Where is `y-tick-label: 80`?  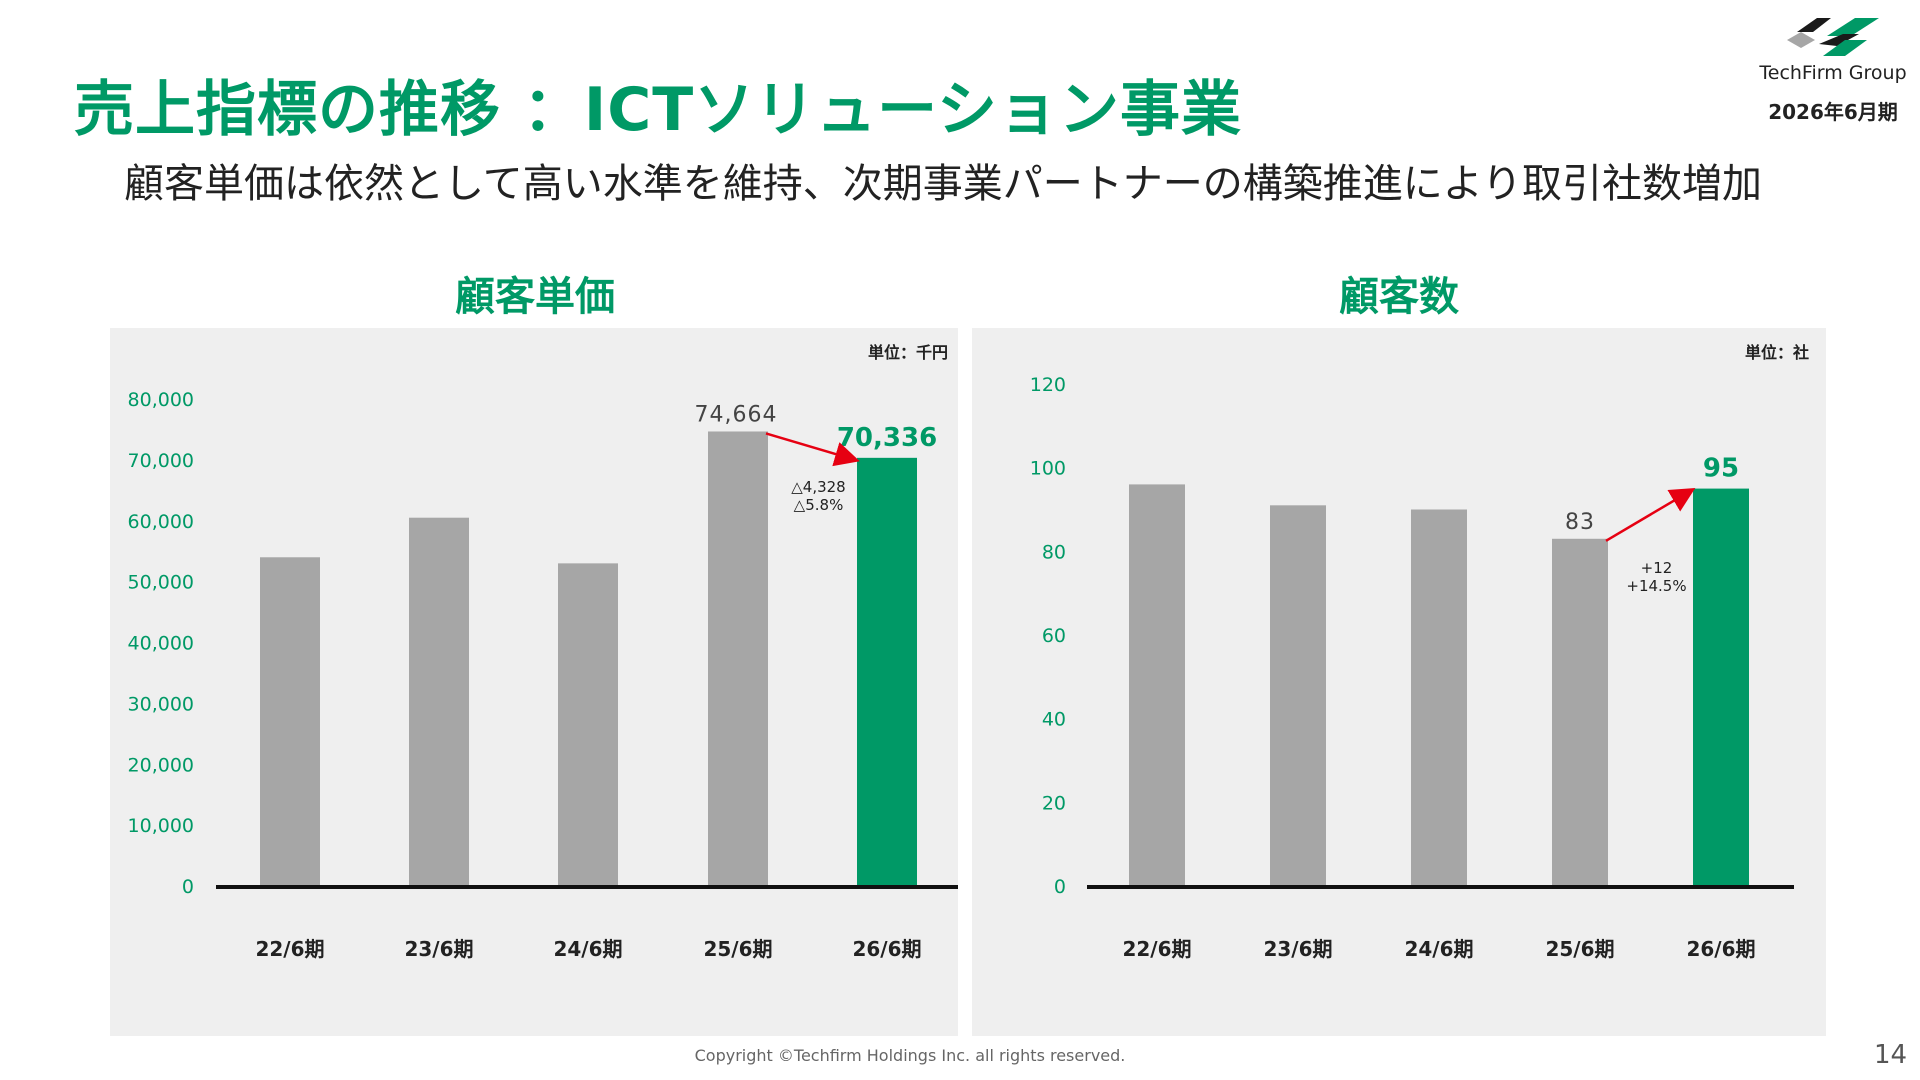 y-tick-label: 80 is located at coordinates (1054, 552).